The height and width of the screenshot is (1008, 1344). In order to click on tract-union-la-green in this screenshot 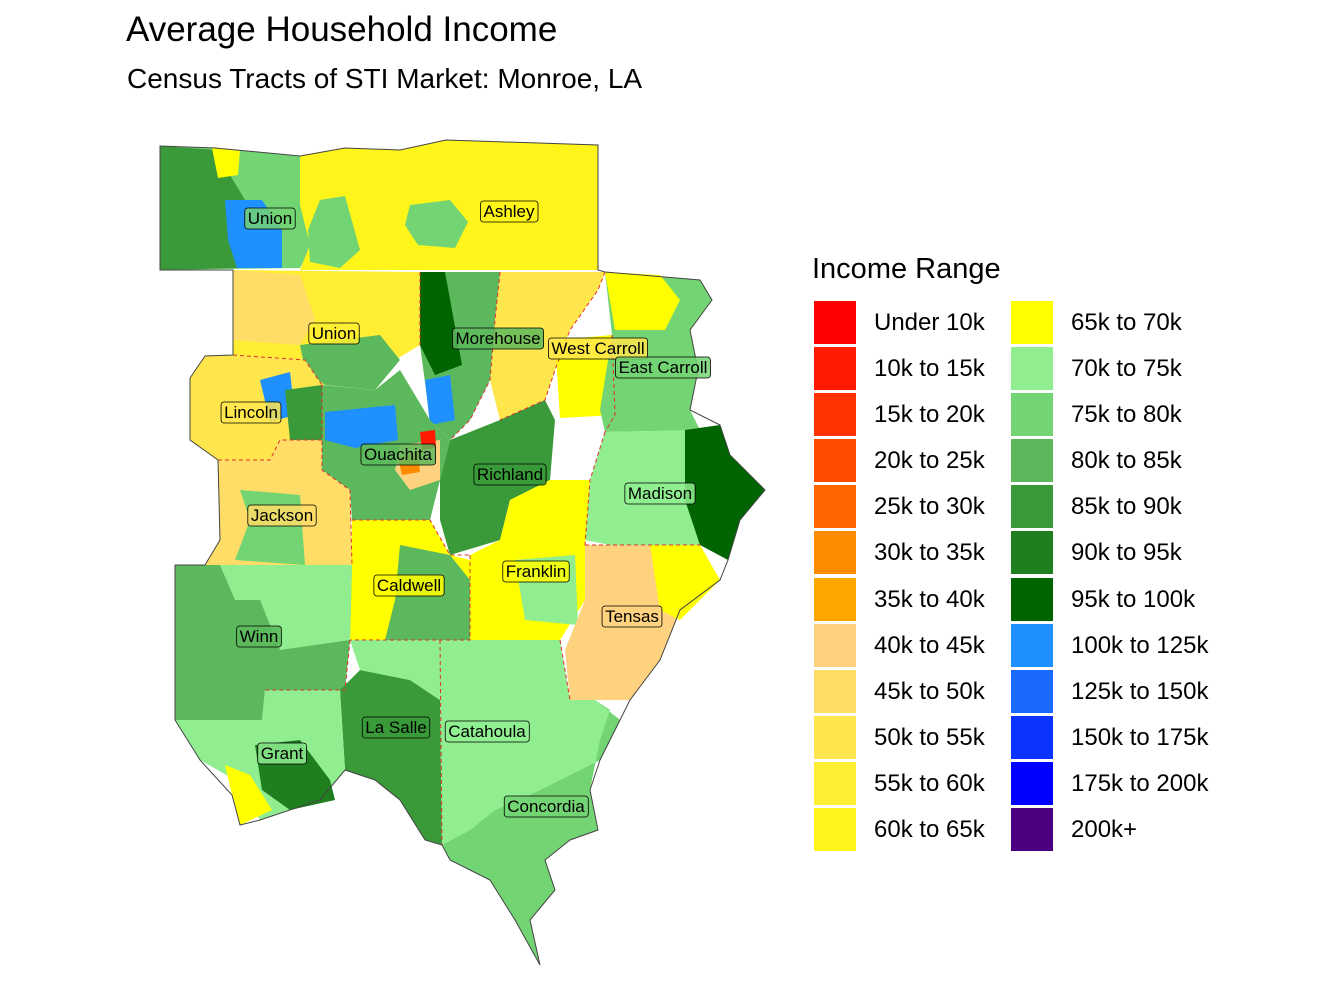, I will do `click(350, 362)`.